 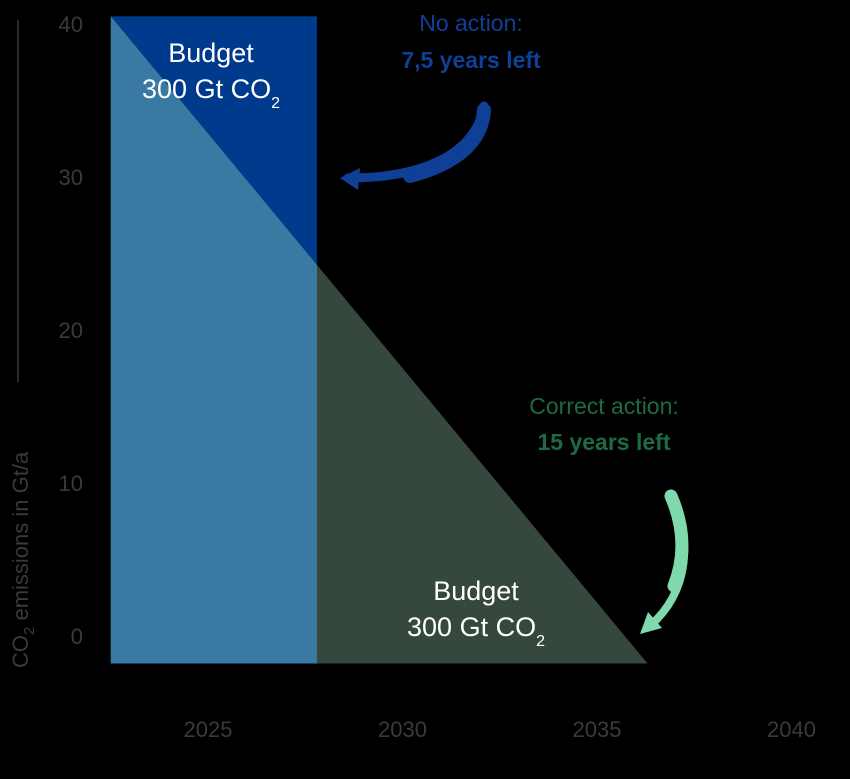 I want to click on budget-bottom-line1: Budget, so click(x=476, y=591).